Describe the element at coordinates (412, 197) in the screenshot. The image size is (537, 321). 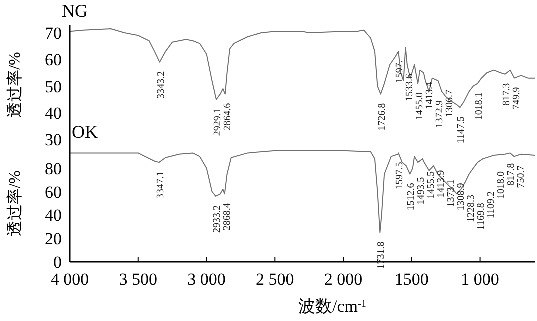
I see `annotation: 1512.6` at that location.